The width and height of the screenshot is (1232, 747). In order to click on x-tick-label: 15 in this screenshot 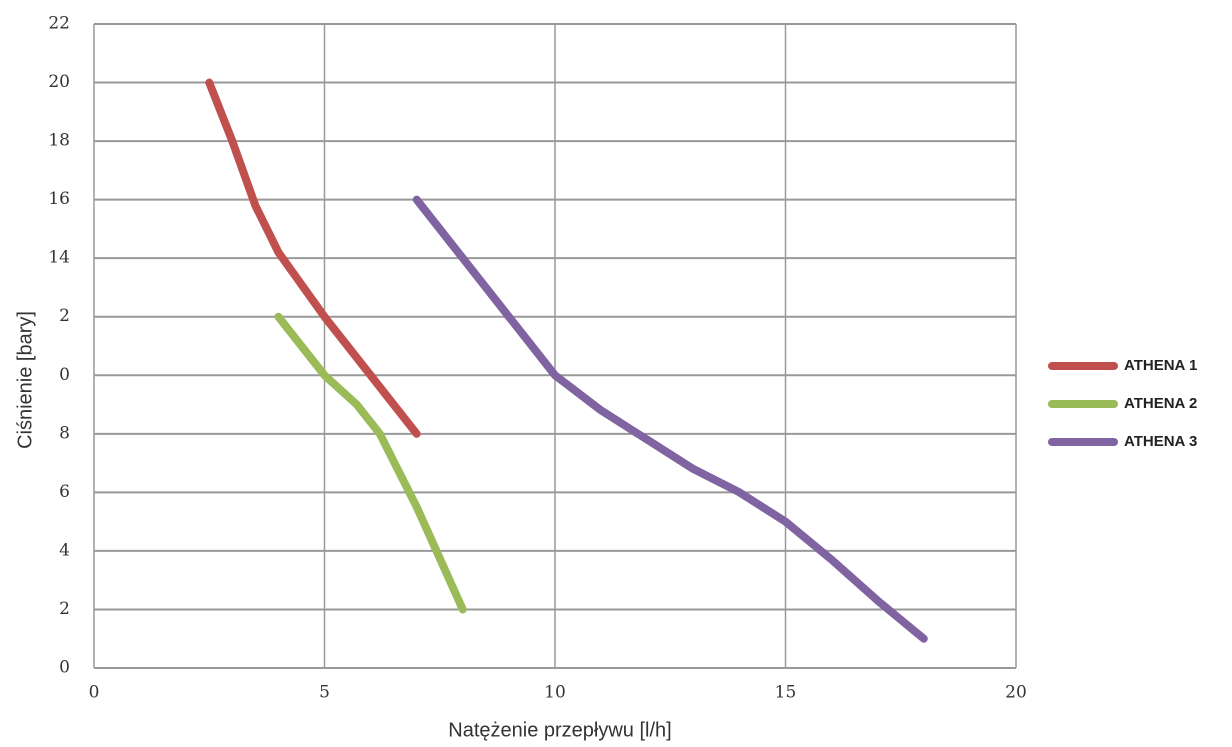, I will do `click(786, 693)`.